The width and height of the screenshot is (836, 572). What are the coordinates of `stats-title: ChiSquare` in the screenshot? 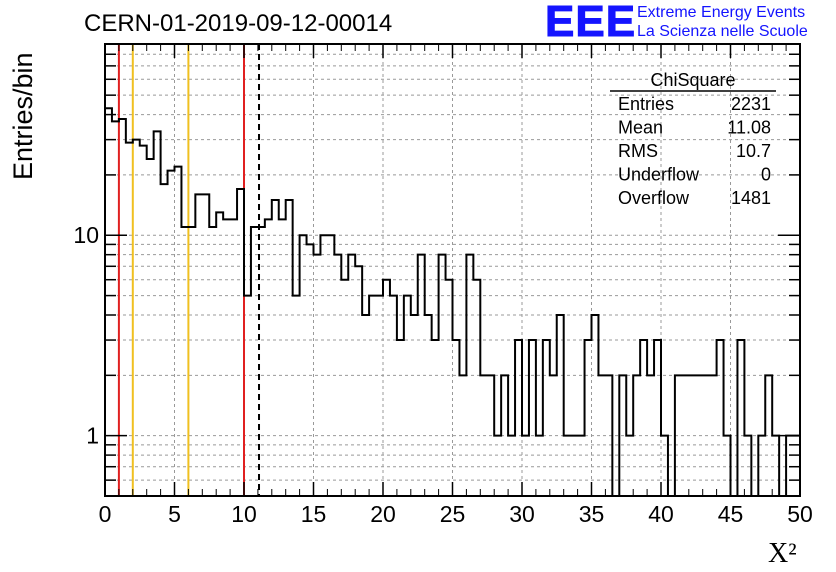 It's located at (692, 80).